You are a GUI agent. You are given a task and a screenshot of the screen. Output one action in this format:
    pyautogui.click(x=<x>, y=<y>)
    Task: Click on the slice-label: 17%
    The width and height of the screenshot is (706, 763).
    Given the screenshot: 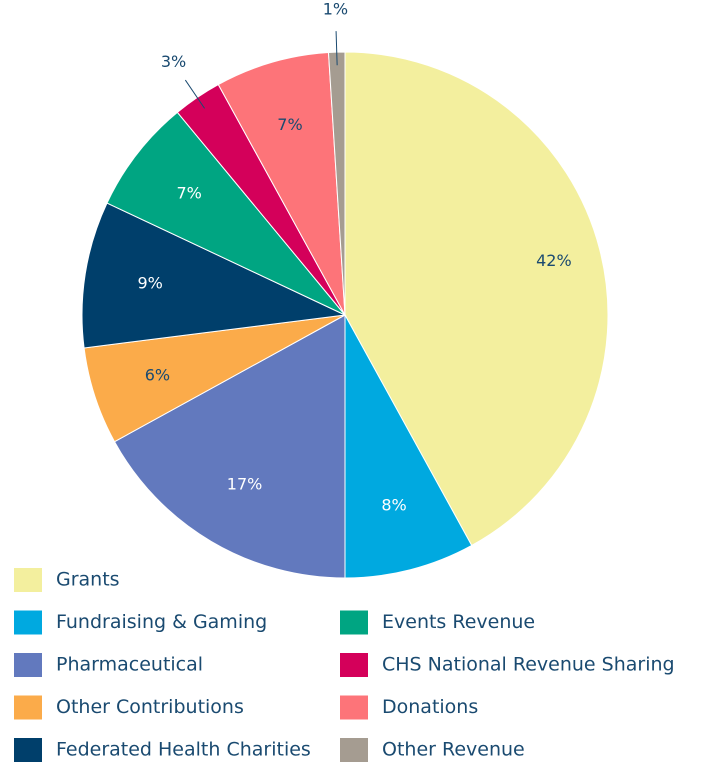 What is the action you would take?
    pyautogui.click(x=245, y=483)
    